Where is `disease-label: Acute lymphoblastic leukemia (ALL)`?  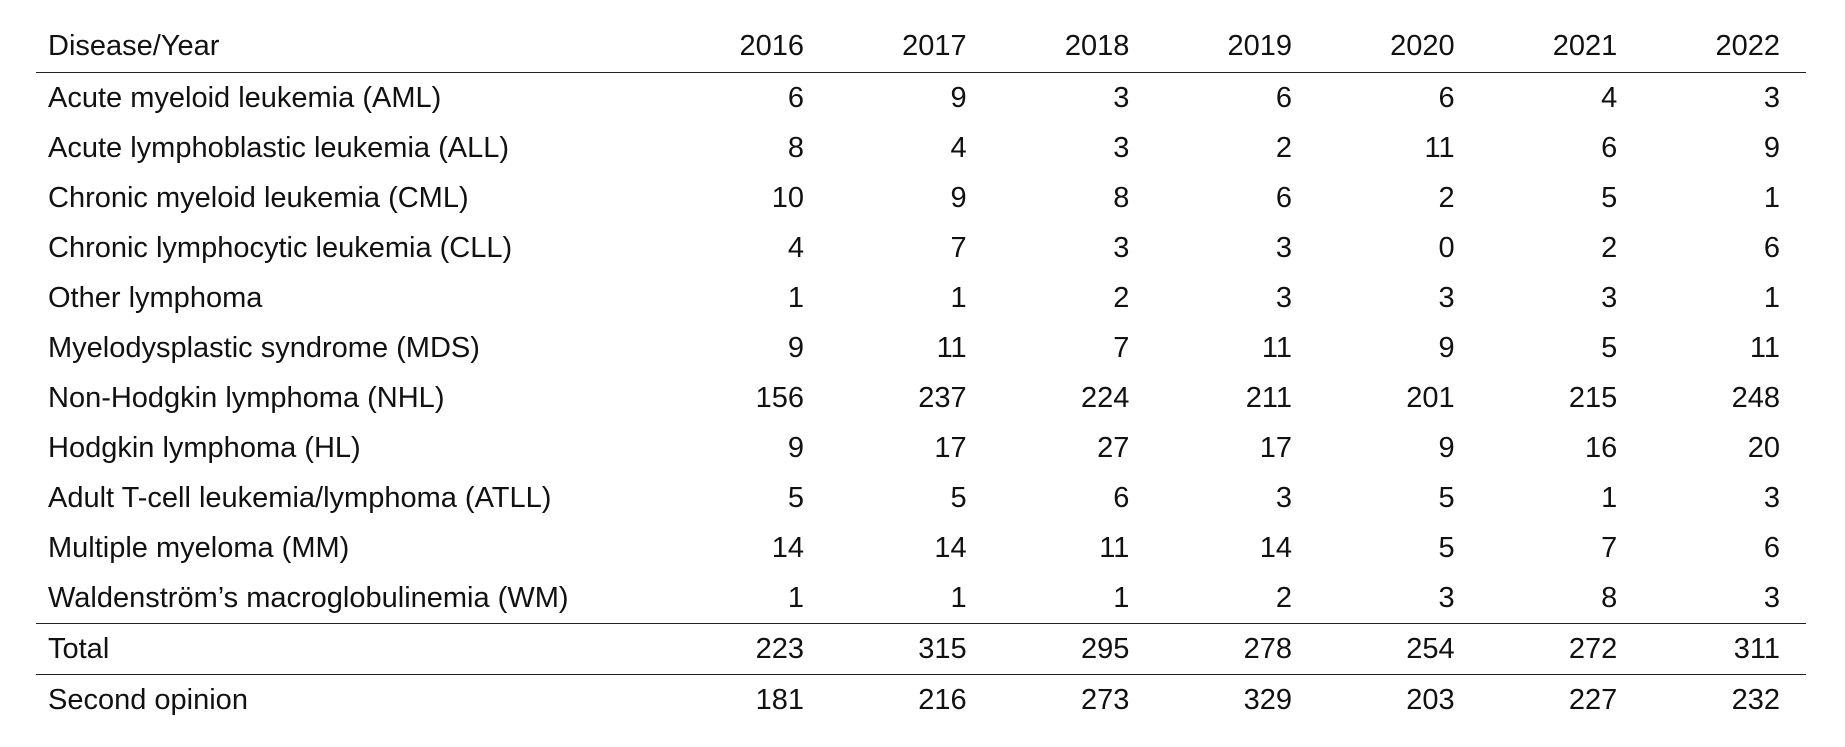 disease-label: Acute lymphoblastic leukemia (ALL) is located at coordinates (278, 148).